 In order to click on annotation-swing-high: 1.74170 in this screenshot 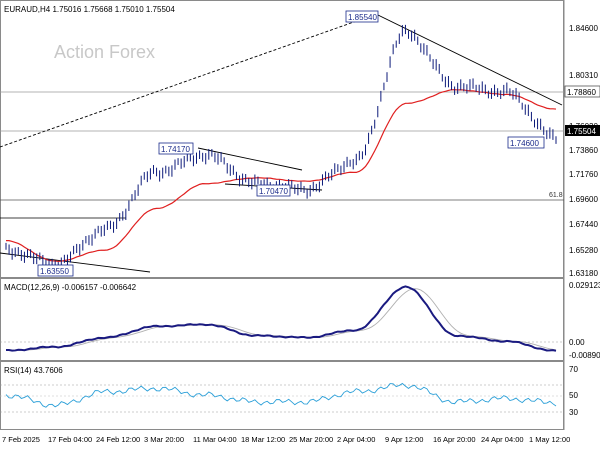, I will do `click(176, 148)`.